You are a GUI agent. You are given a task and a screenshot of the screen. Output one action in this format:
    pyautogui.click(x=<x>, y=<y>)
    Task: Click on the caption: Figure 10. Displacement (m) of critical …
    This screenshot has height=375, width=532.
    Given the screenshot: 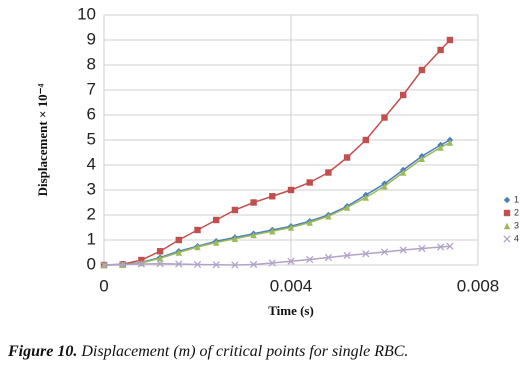 What is the action you would take?
    pyautogui.click(x=207, y=351)
    